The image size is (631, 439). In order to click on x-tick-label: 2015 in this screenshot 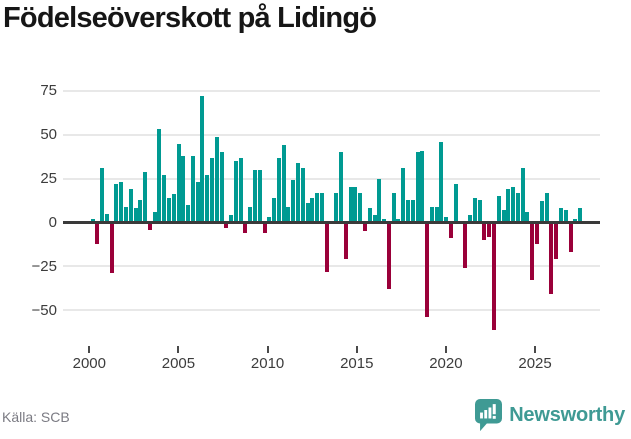, I will do `click(357, 363)`.